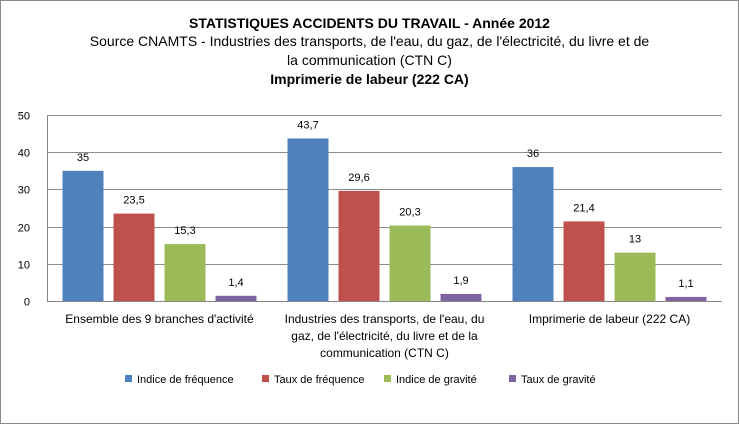 The width and height of the screenshot is (739, 424). I want to click on data-label: 1,1, so click(685, 284).